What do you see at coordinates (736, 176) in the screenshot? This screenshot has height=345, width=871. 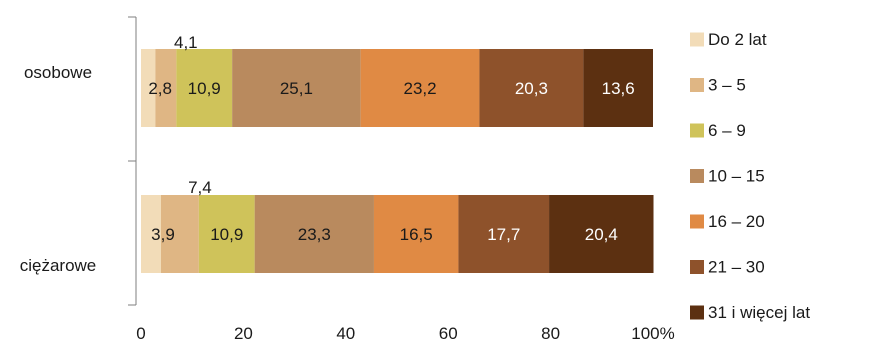 I see `legend-label: 10 – 15` at bounding box center [736, 176].